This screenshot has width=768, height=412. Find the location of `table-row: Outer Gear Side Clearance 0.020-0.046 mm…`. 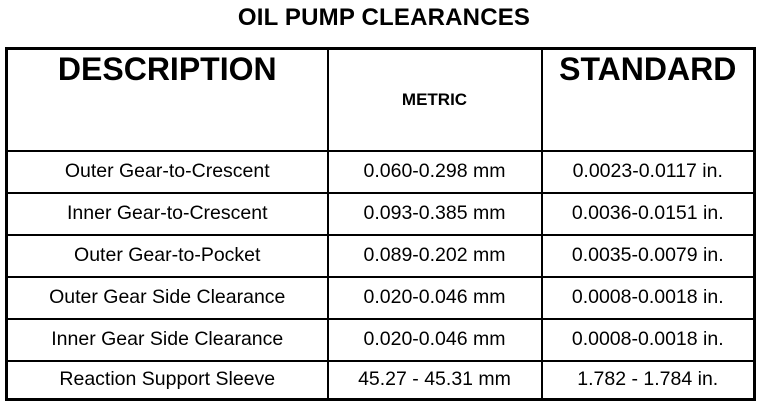

table-row: Outer Gear Side Clearance 0.020-0.046 mm… is located at coordinates (380, 297).